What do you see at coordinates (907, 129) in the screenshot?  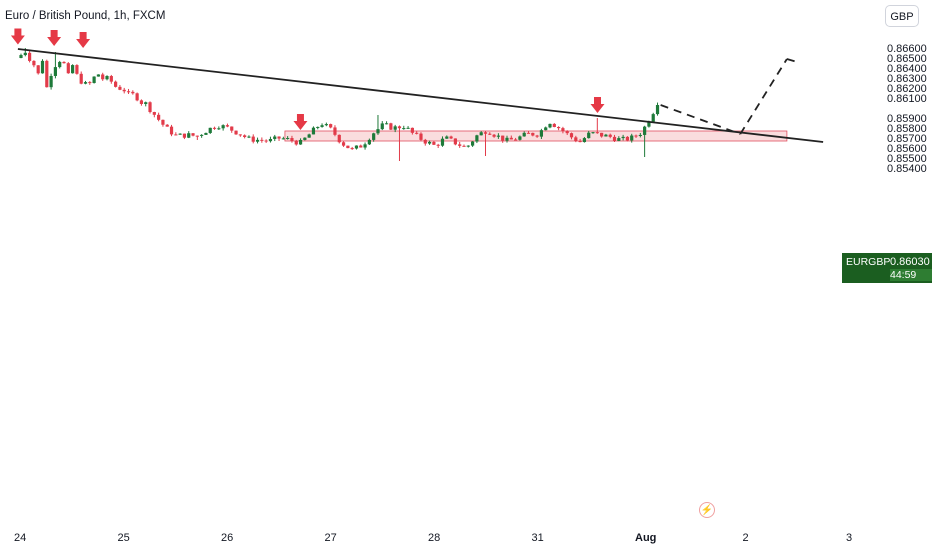 I see `price-tick: 0.85800` at bounding box center [907, 129].